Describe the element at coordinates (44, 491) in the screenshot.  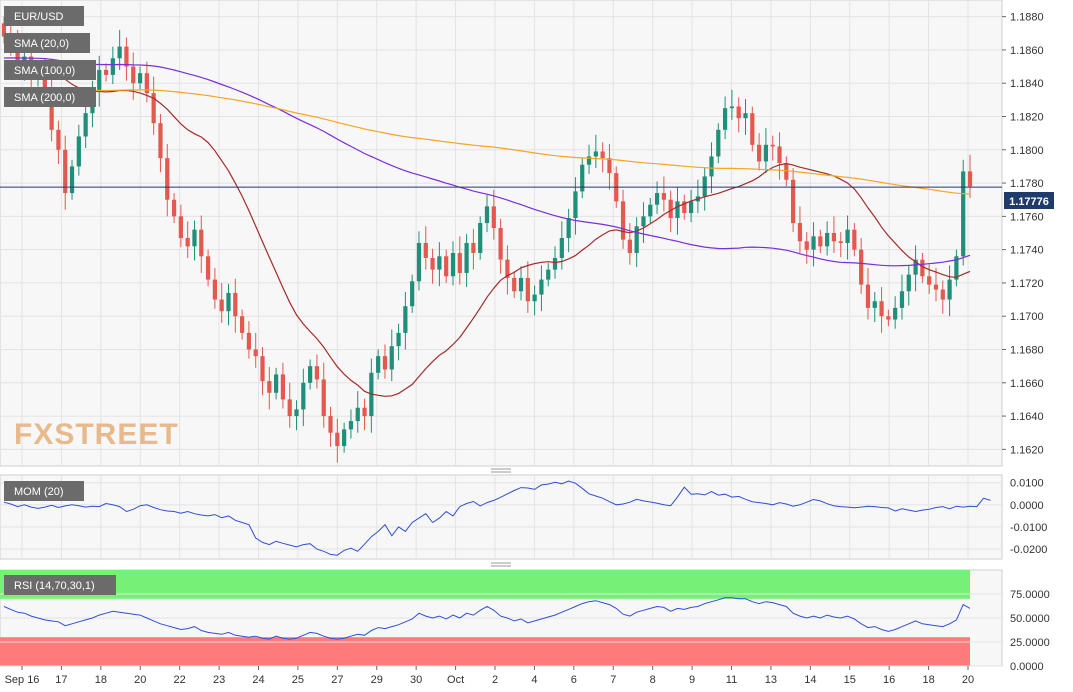
I see `legend-mom: MOM (20)` at that location.